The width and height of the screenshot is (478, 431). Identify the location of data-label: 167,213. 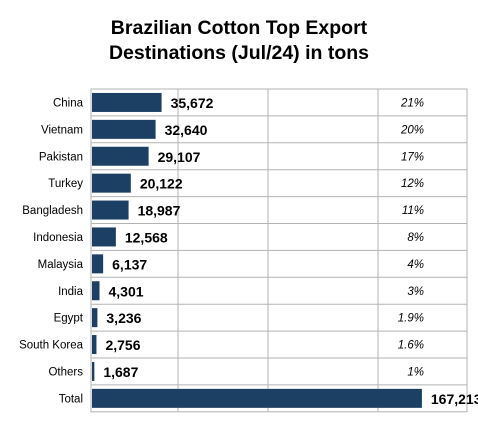
(454, 399).